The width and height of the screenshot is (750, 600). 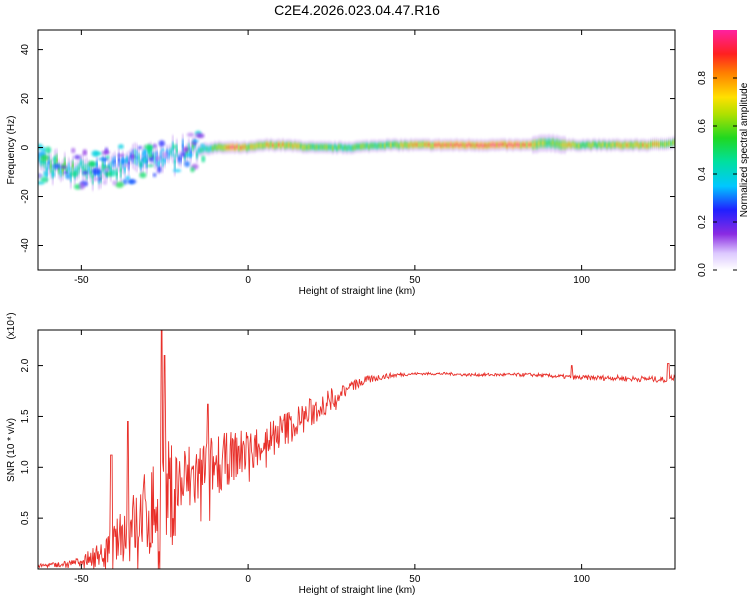 What do you see at coordinates (11, 450) in the screenshot?
I see `snr-y-label: SNR (10 * v/v)` at bounding box center [11, 450].